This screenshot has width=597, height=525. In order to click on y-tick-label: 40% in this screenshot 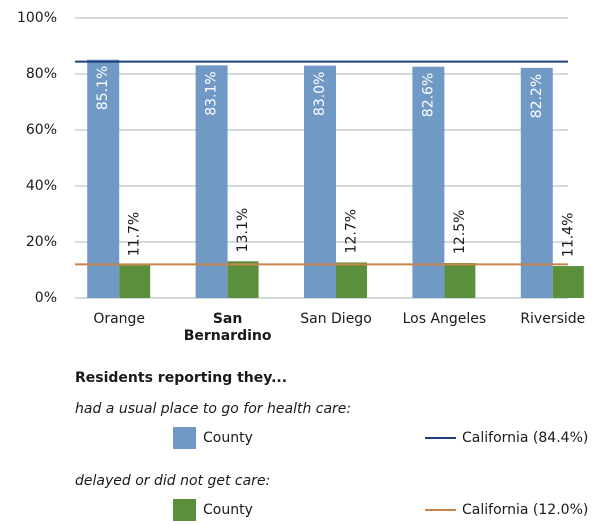, I will do `click(41, 186)`.